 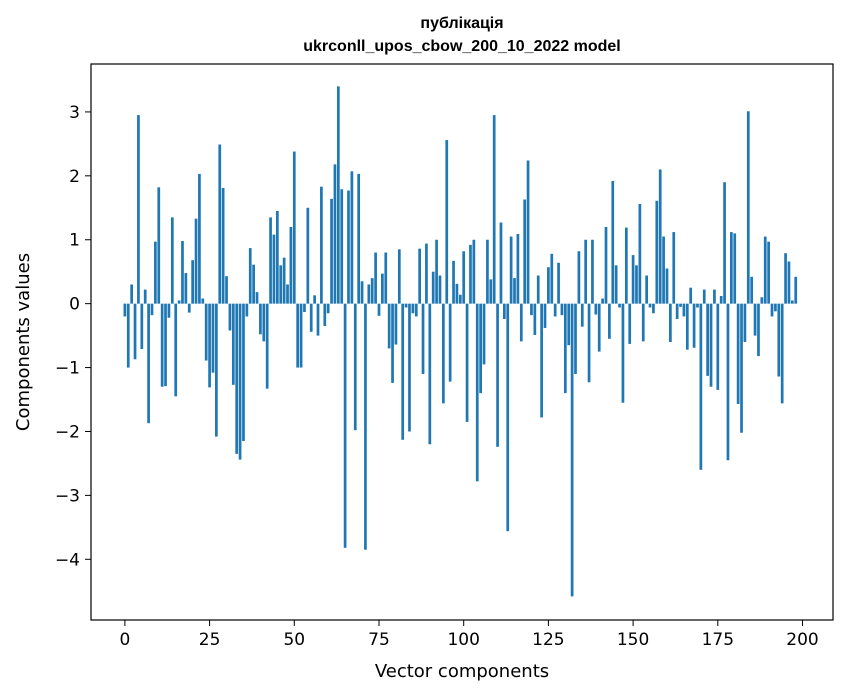 What do you see at coordinates (23, 342) in the screenshot?
I see `y-axis-label: Components values` at bounding box center [23, 342].